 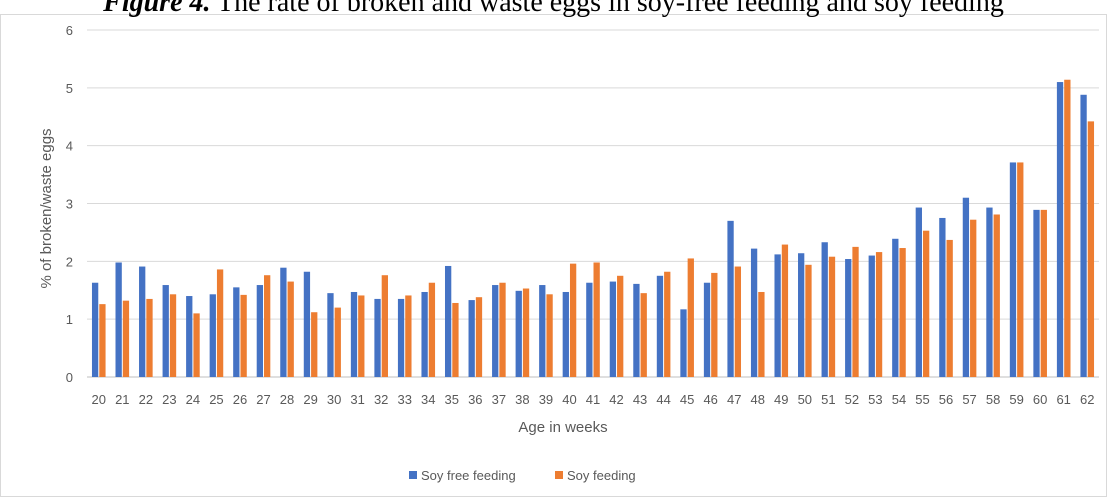 I want to click on y-tick-label: 2, so click(x=69, y=261).